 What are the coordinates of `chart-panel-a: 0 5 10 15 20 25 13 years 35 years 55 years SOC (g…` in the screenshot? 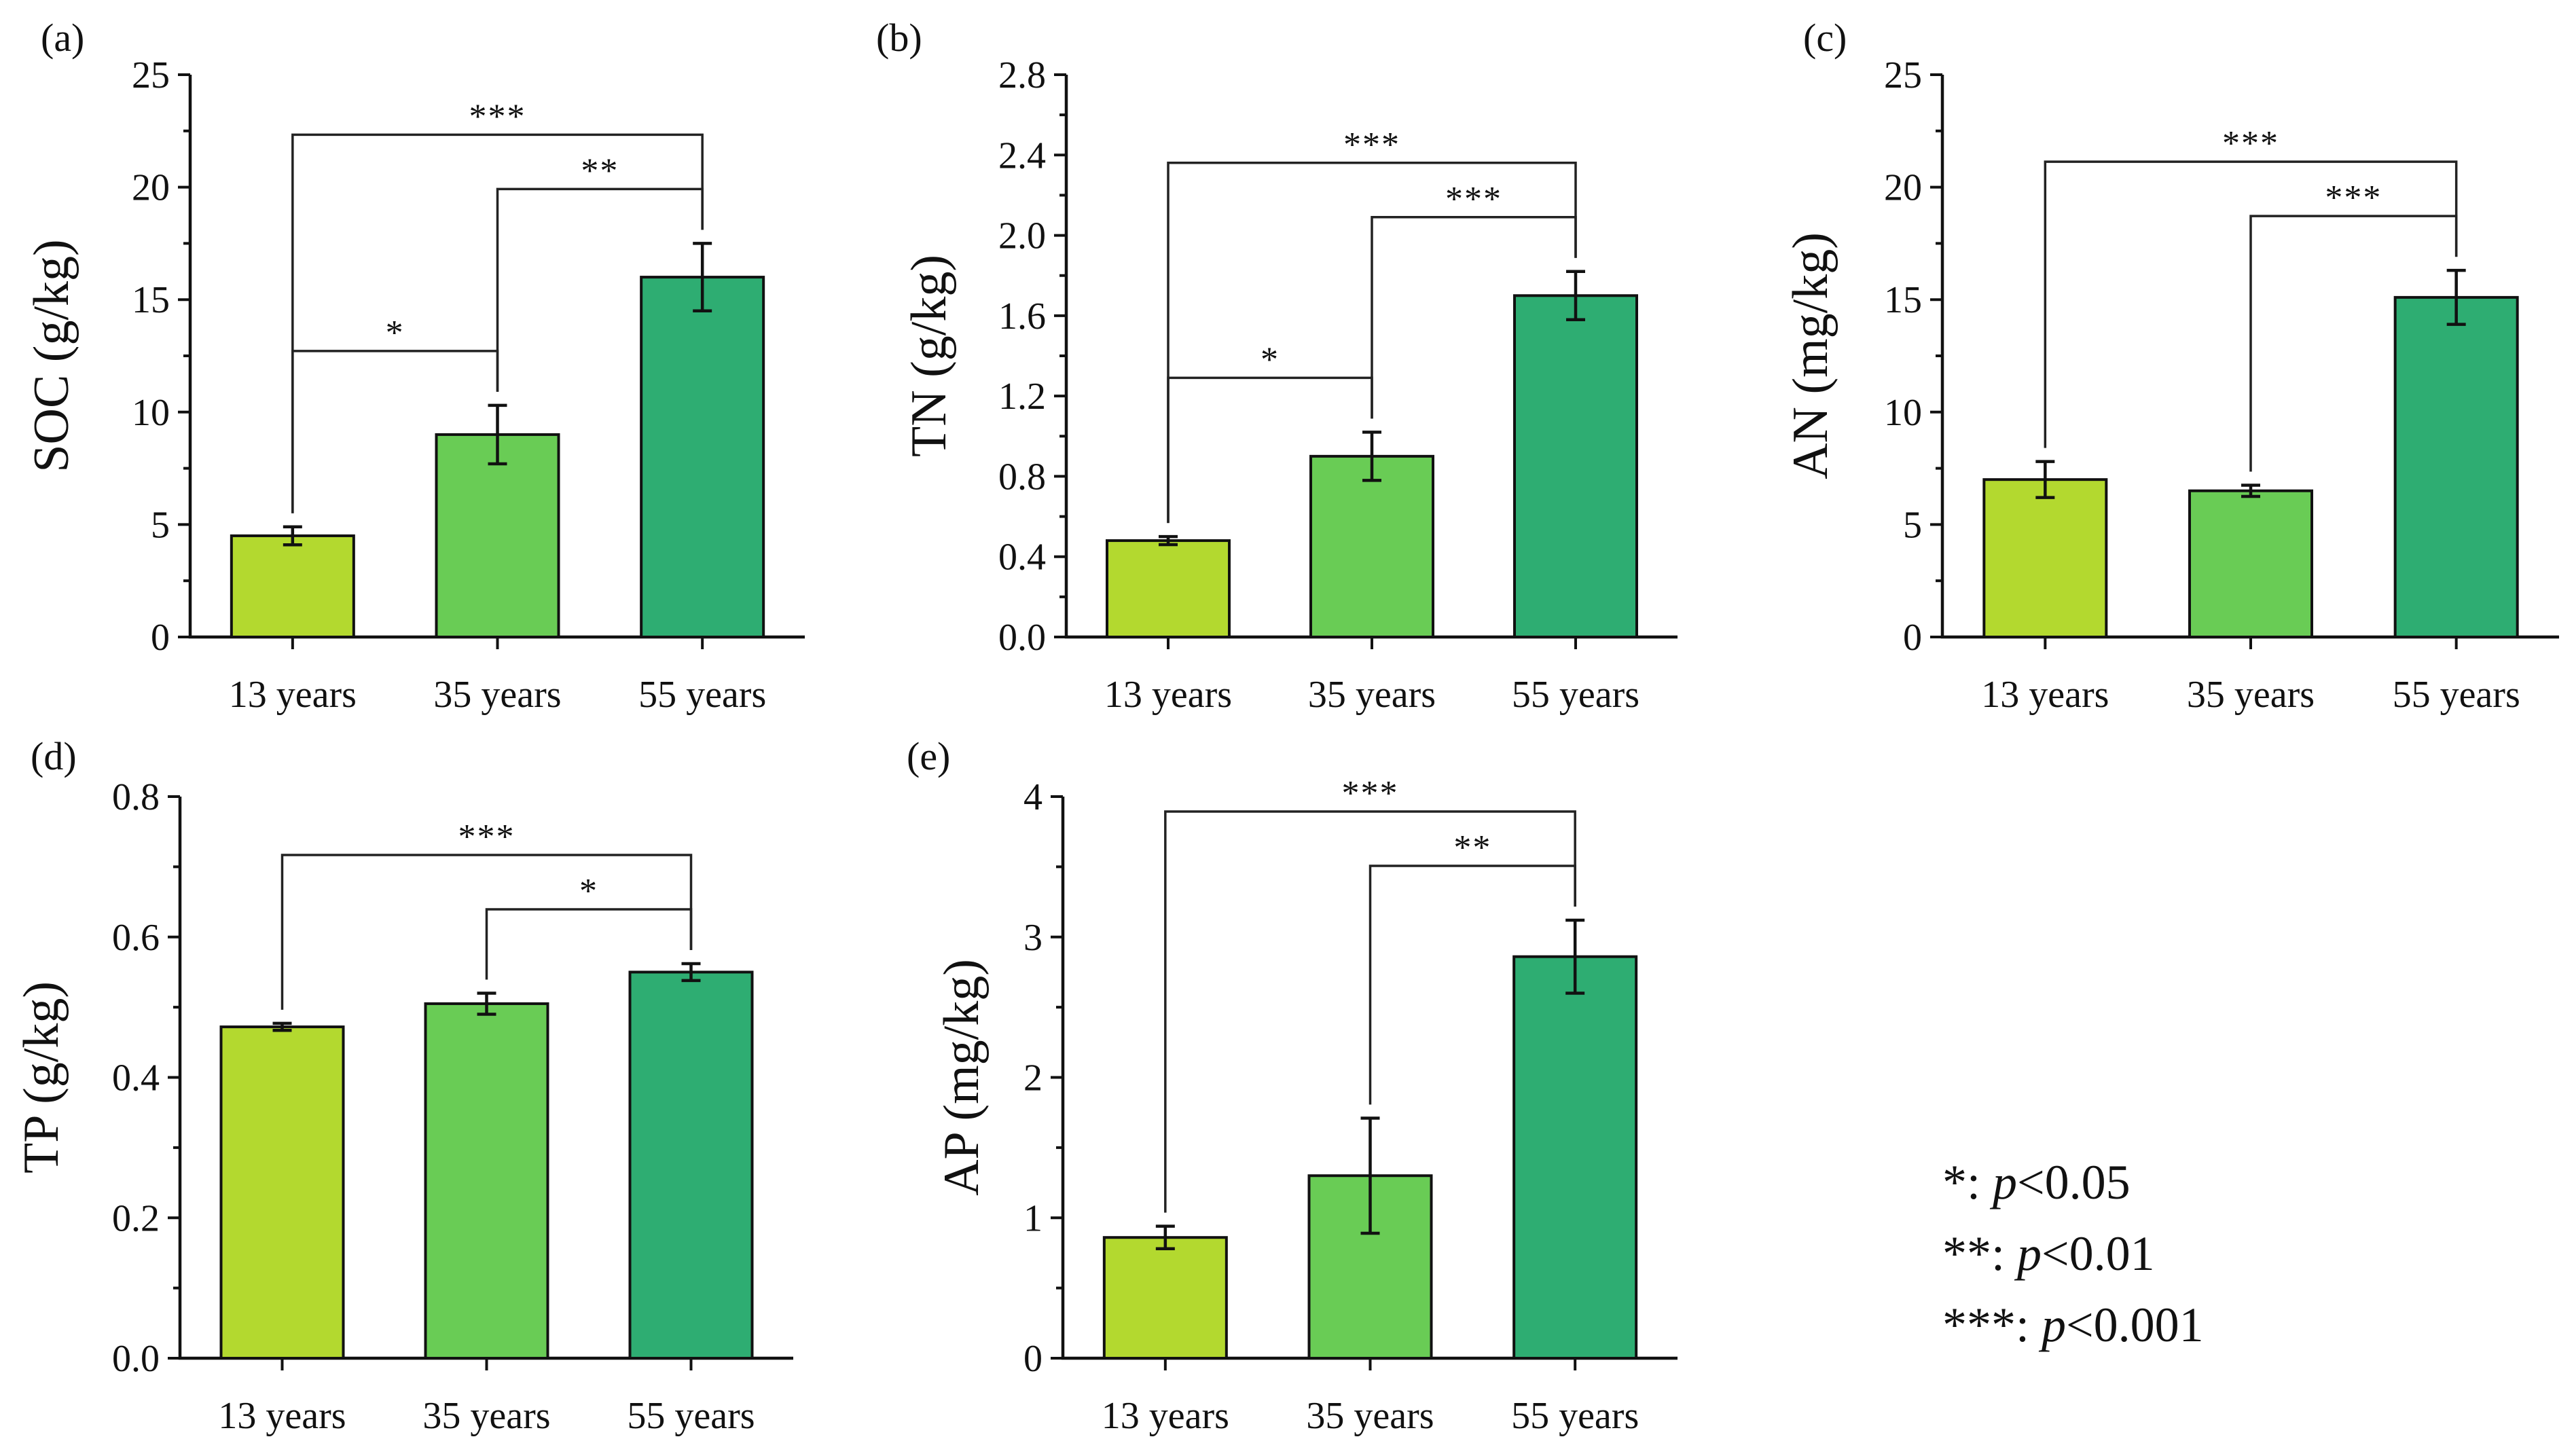 It's located at (414, 366).